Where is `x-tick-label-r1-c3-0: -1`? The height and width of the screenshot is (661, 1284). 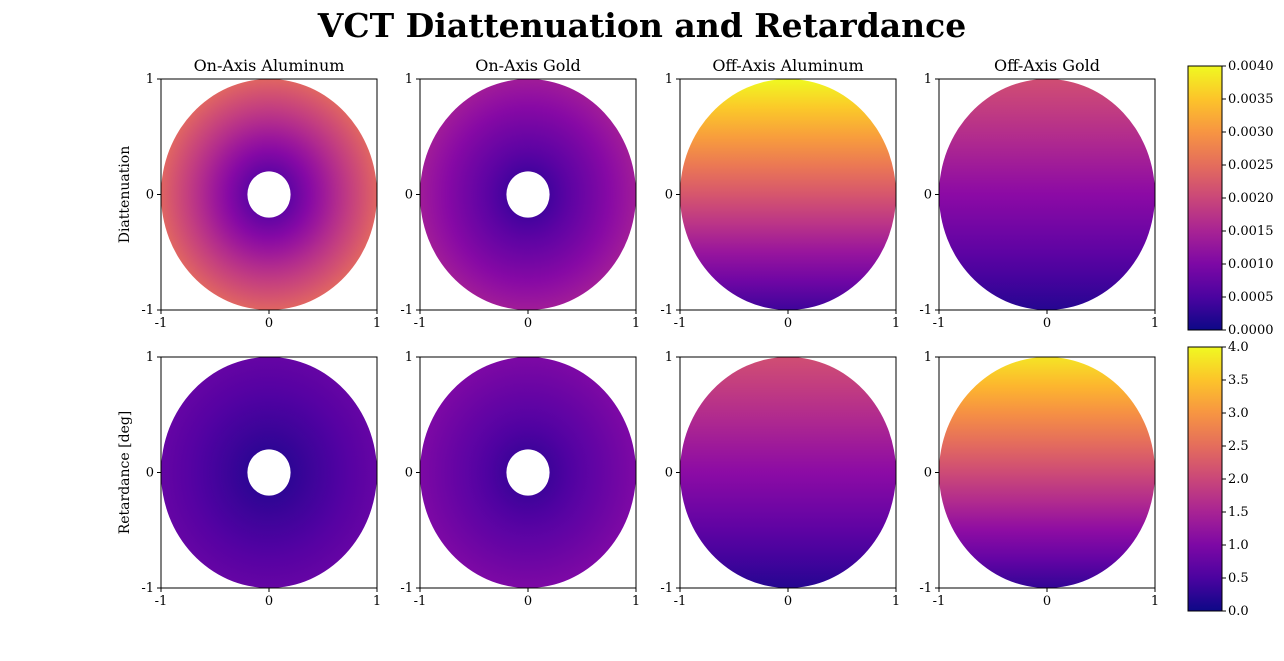 x-tick-label-r1-c3-0: -1 is located at coordinates (939, 601).